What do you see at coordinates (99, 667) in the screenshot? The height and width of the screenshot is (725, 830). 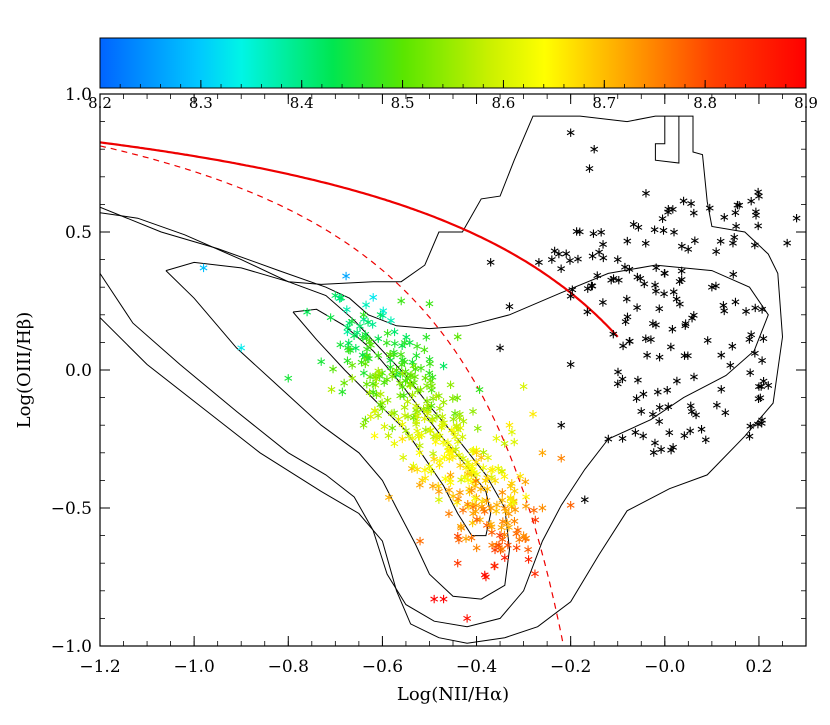 I see `x-tick-label: −1.2` at bounding box center [99, 667].